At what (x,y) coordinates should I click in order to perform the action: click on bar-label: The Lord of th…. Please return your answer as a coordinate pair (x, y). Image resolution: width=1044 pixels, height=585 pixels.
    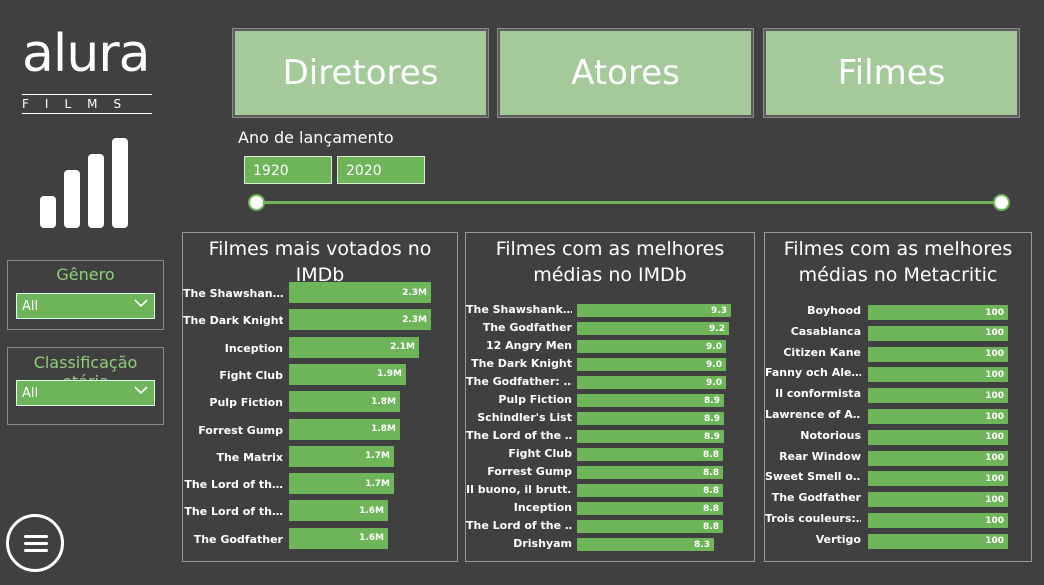
    Looking at the image, I should click on (233, 512).